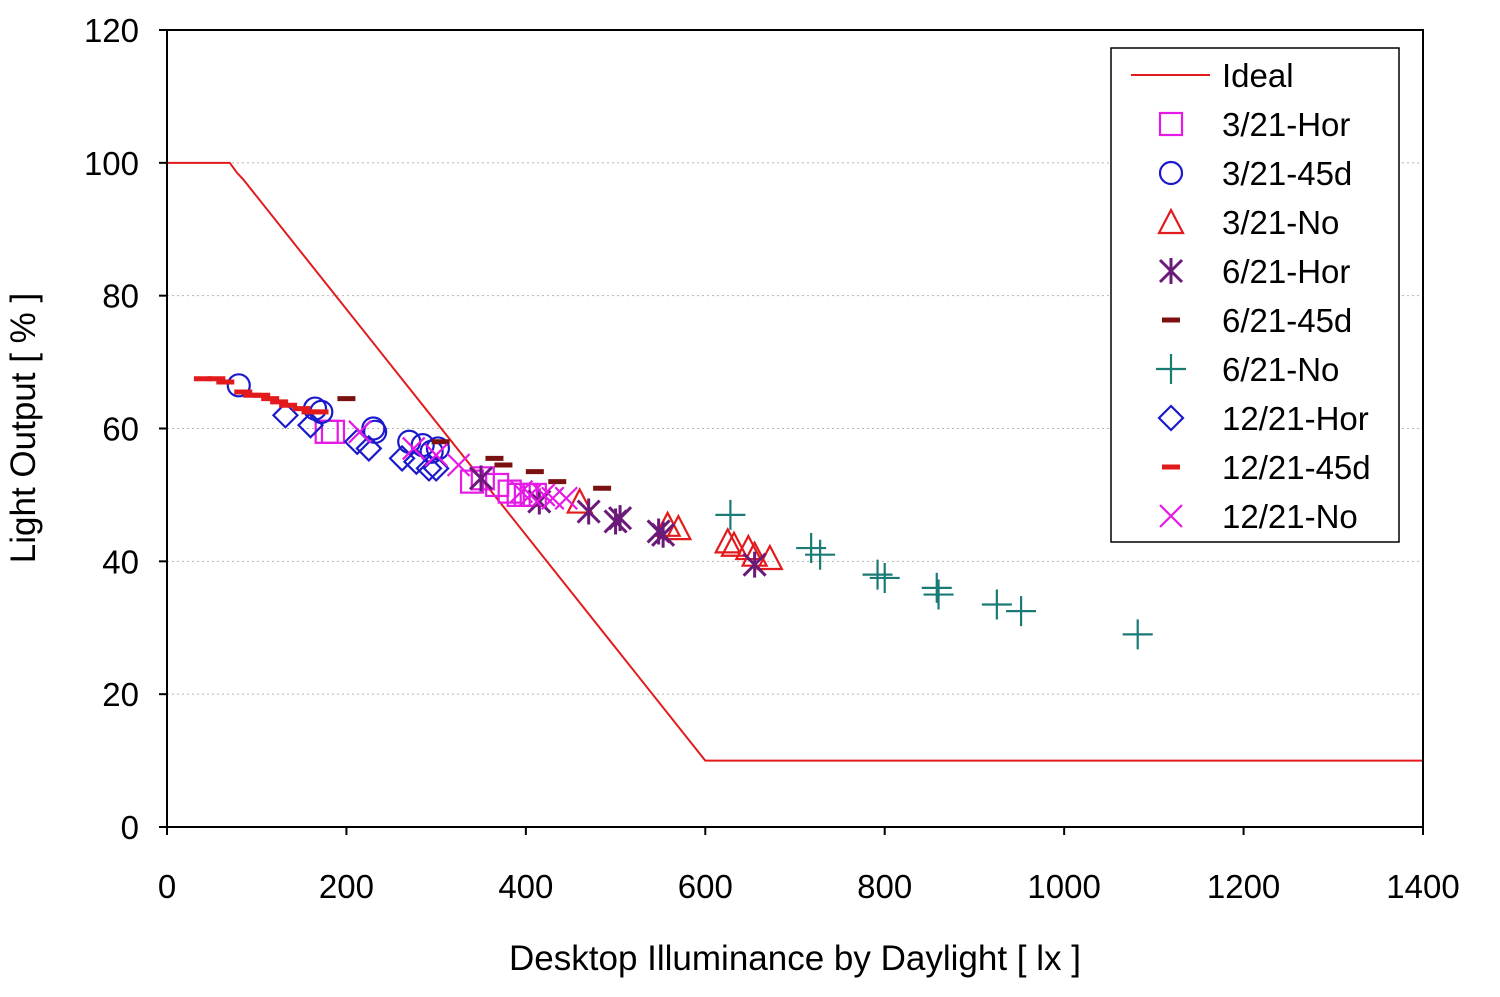 The width and height of the screenshot is (1500, 997). Describe the element at coordinates (1258, 75) in the screenshot. I see `legend-label-ideal: Ideal` at that location.